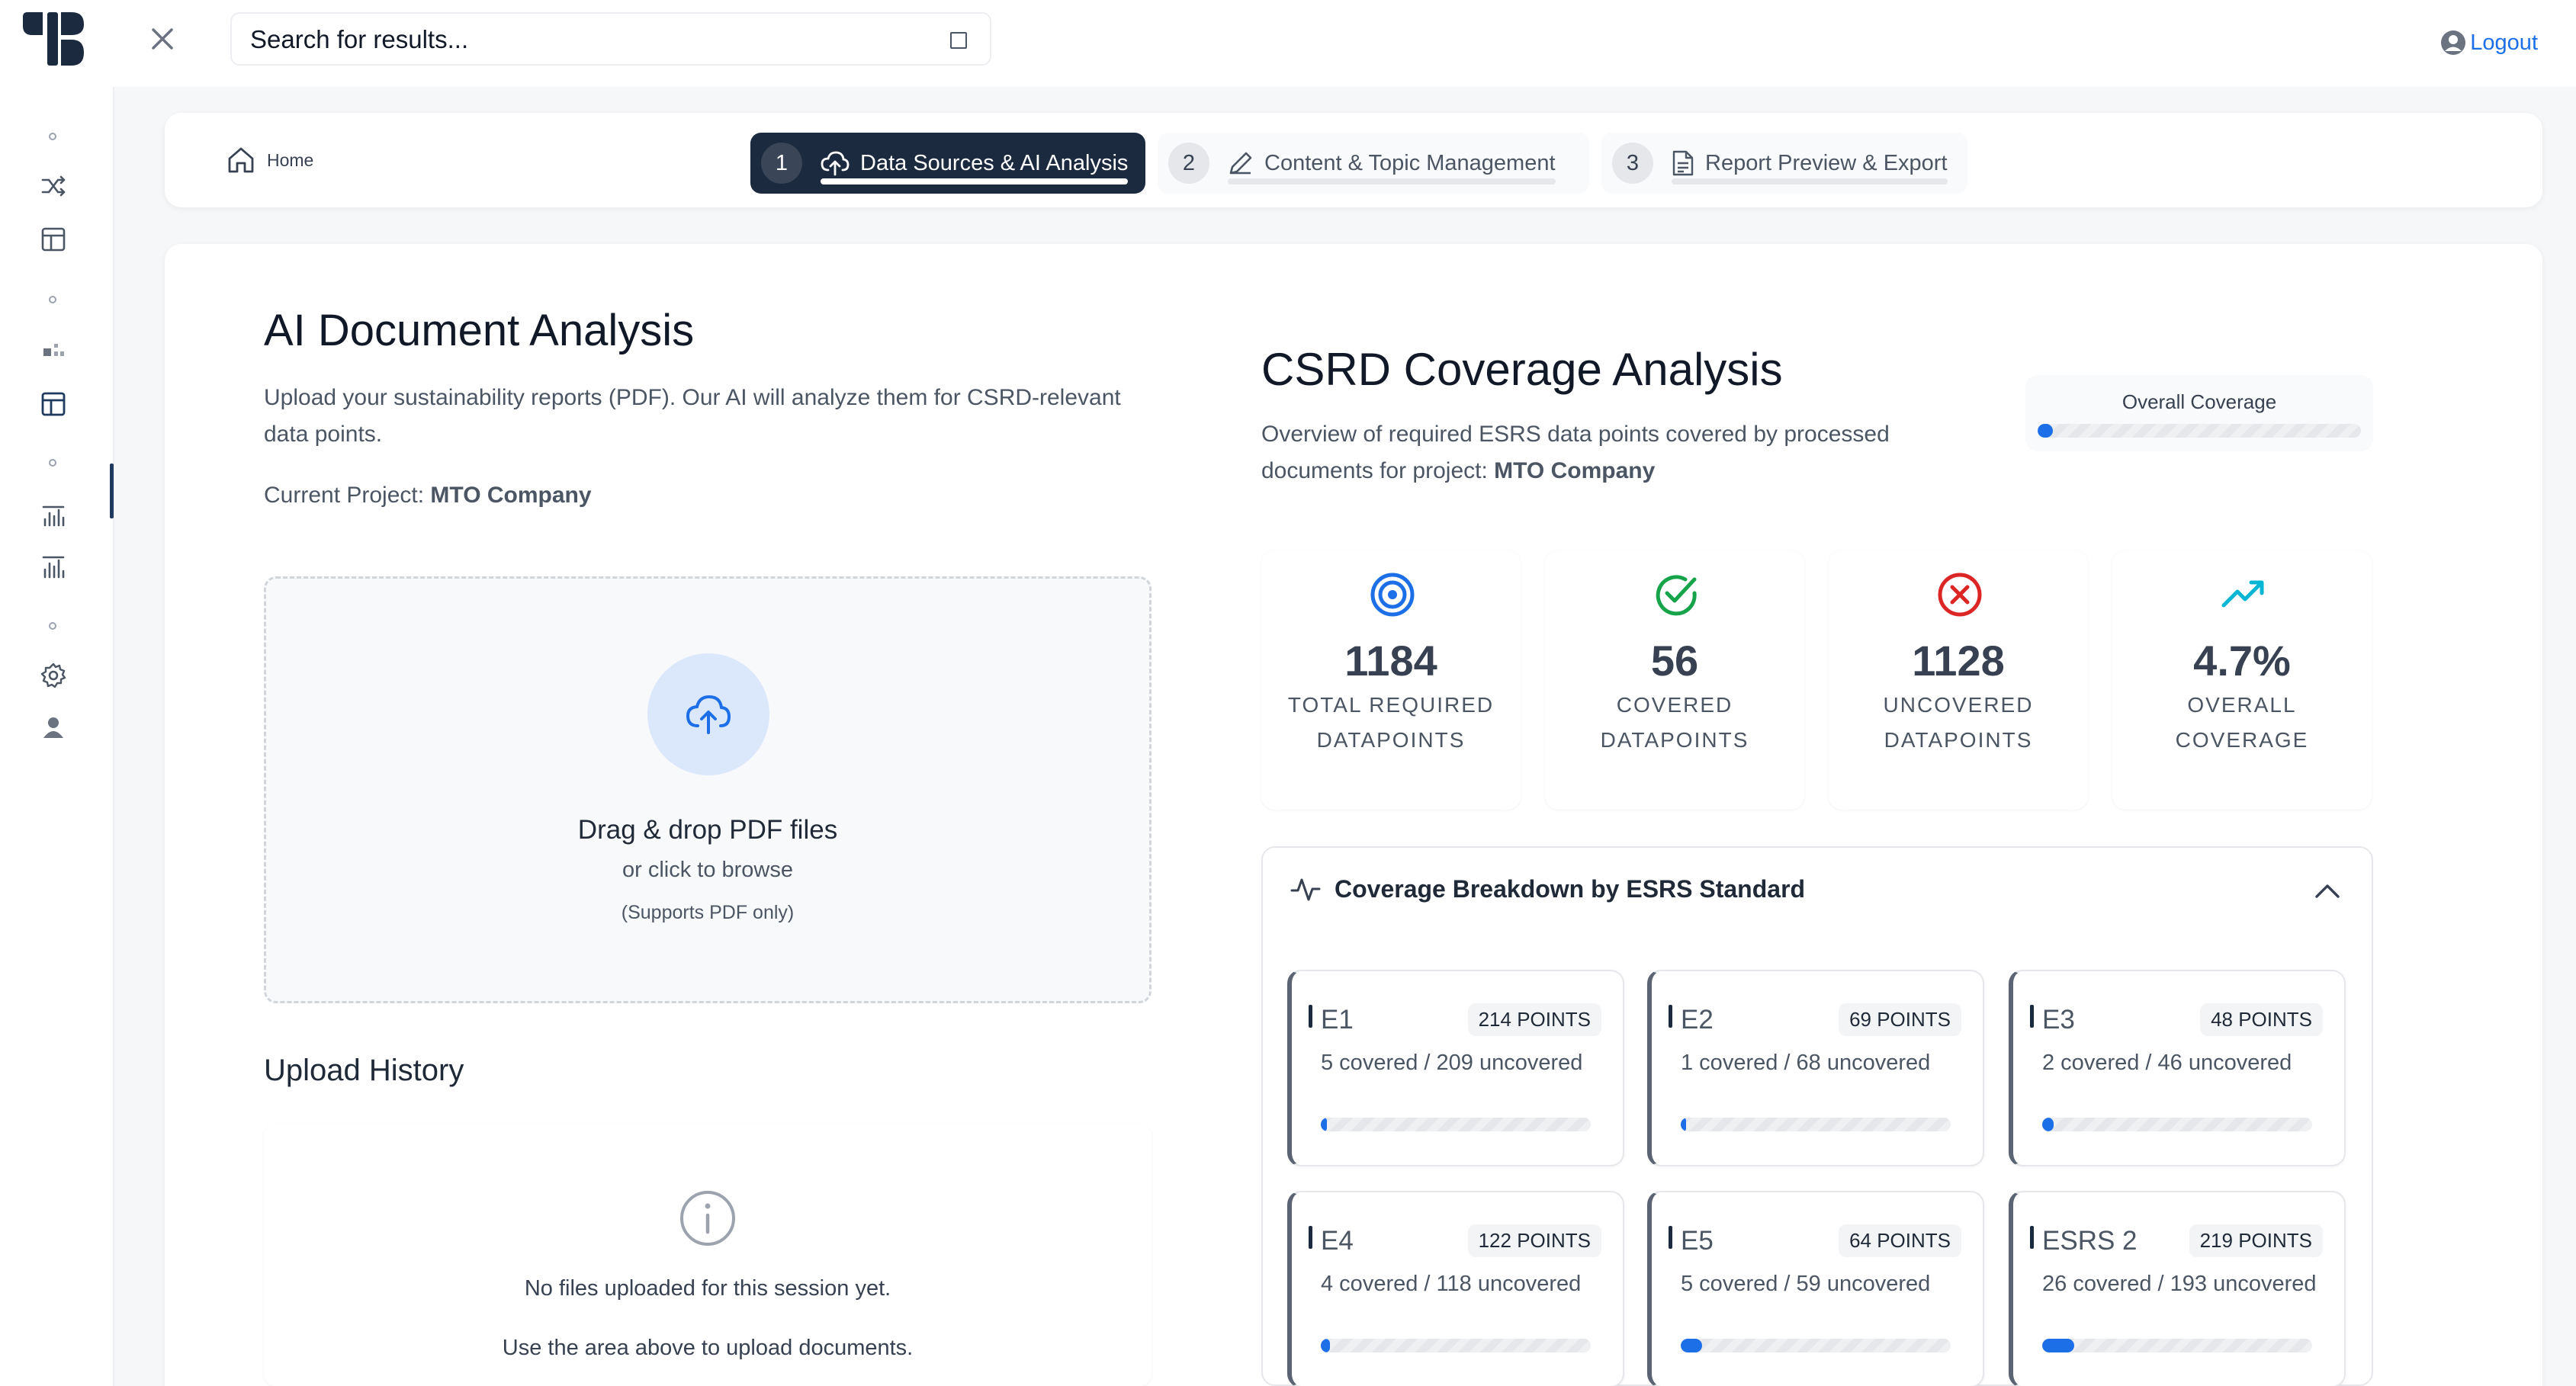 The width and height of the screenshot is (2576, 1386). Describe the element at coordinates (2488, 43) in the screenshot. I see `logout-button: Logout` at that location.